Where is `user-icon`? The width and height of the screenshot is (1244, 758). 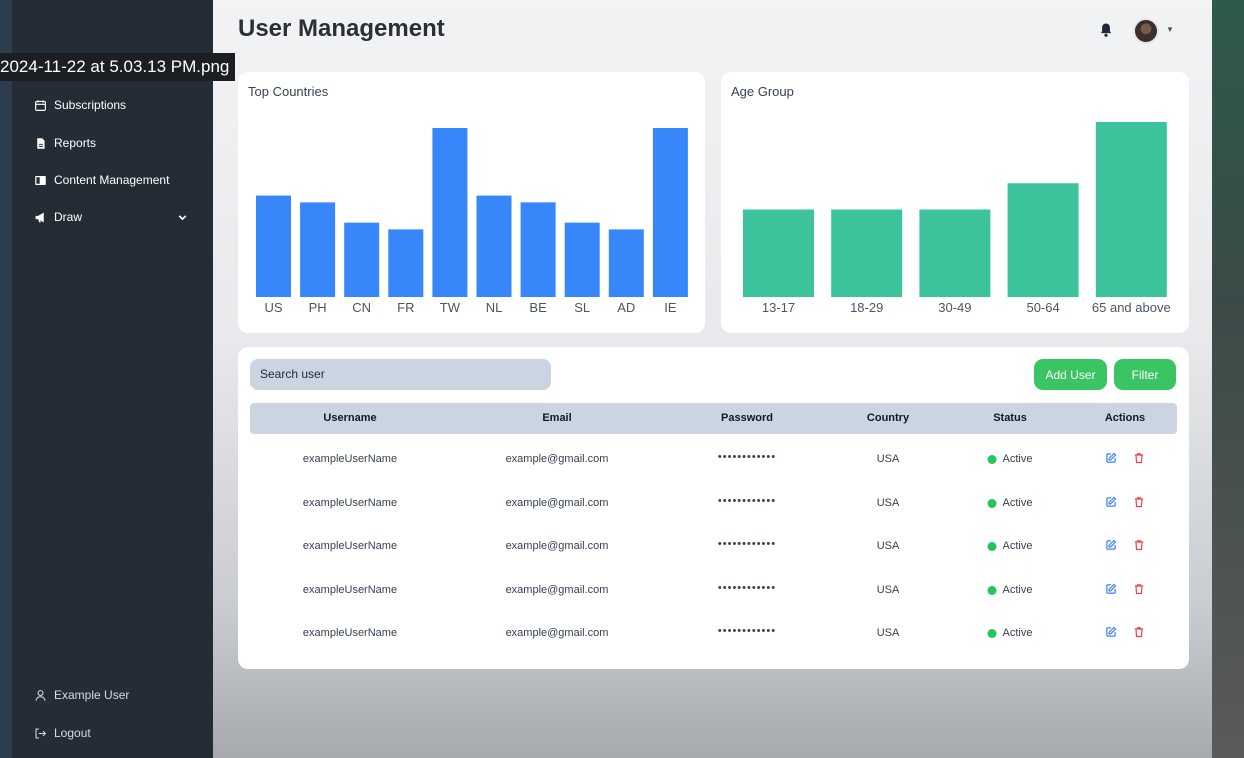
user-icon is located at coordinates (40, 695).